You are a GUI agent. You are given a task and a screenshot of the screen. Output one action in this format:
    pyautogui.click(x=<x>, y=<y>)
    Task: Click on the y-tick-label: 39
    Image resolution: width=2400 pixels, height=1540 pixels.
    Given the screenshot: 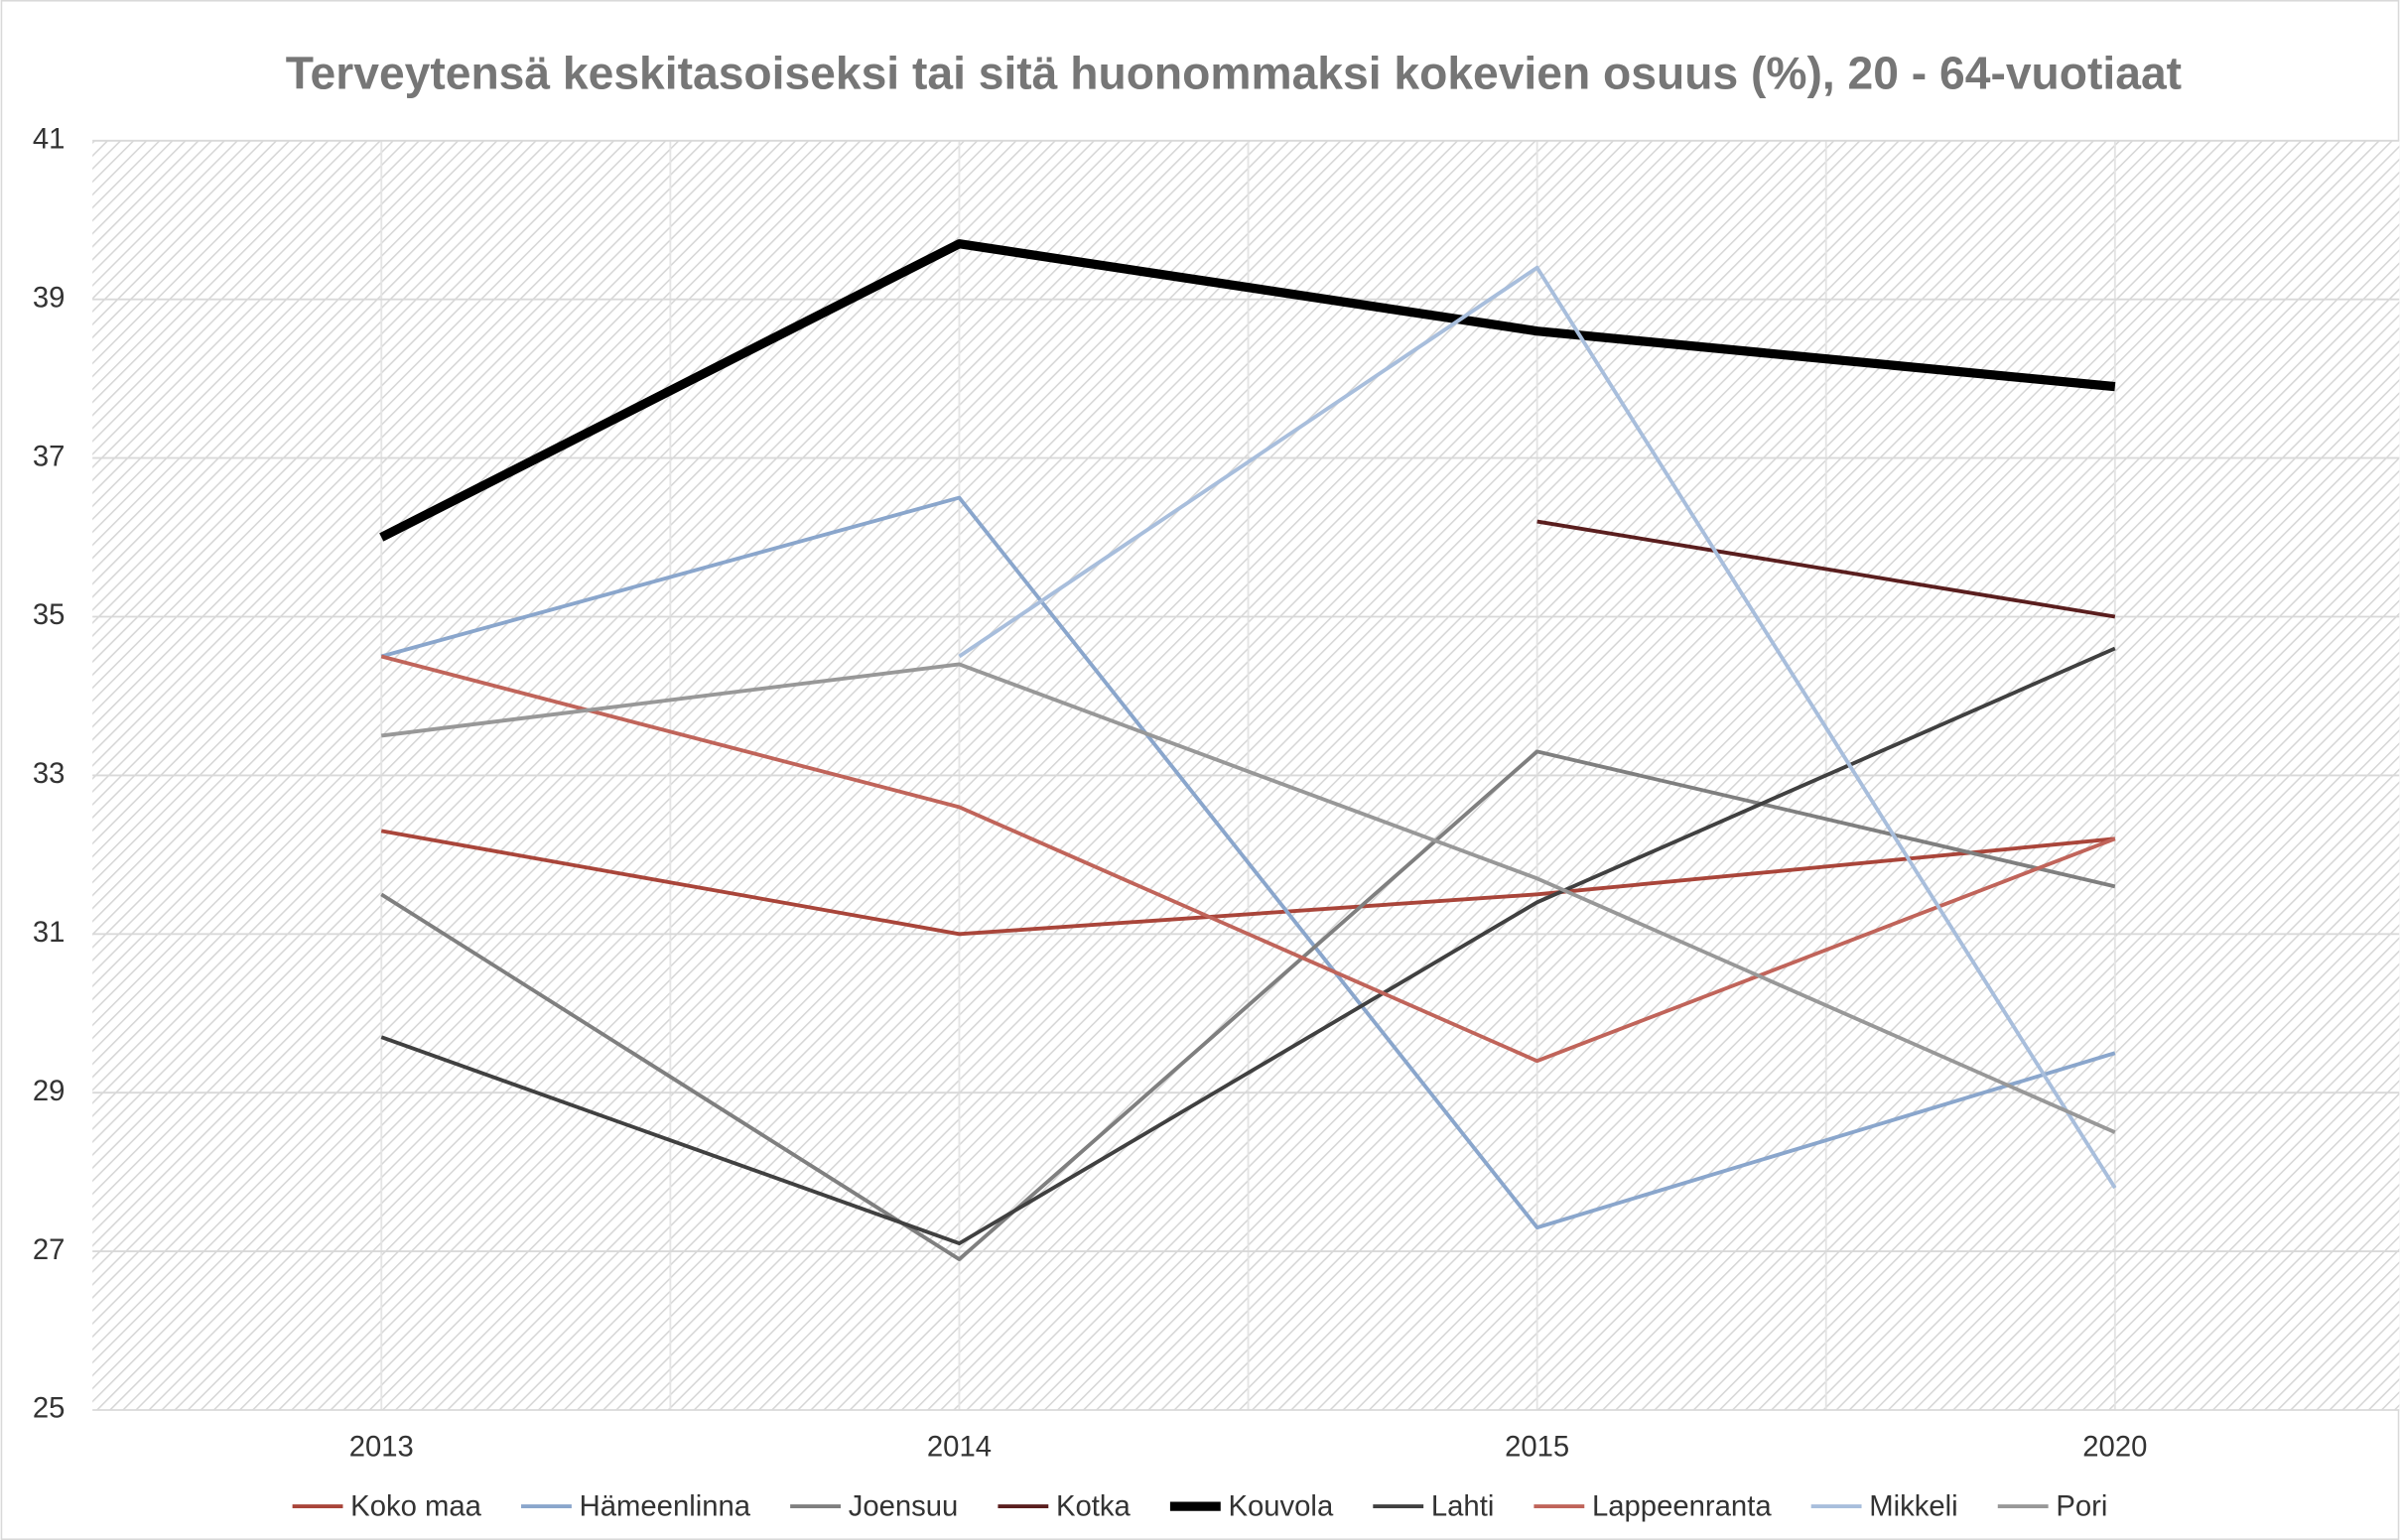 What is the action you would take?
    pyautogui.click(x=50, y=297)
    